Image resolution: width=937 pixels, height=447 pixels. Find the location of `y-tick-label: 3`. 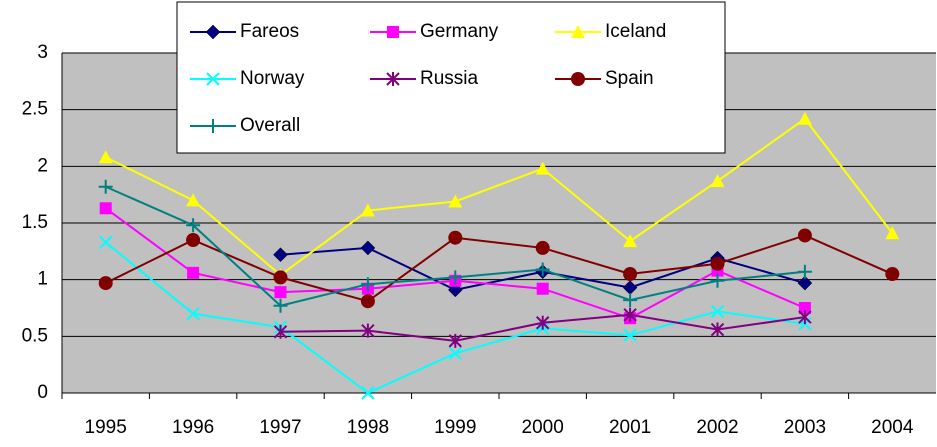

y-tick-label: 3 is located at coordinates (42, 52).